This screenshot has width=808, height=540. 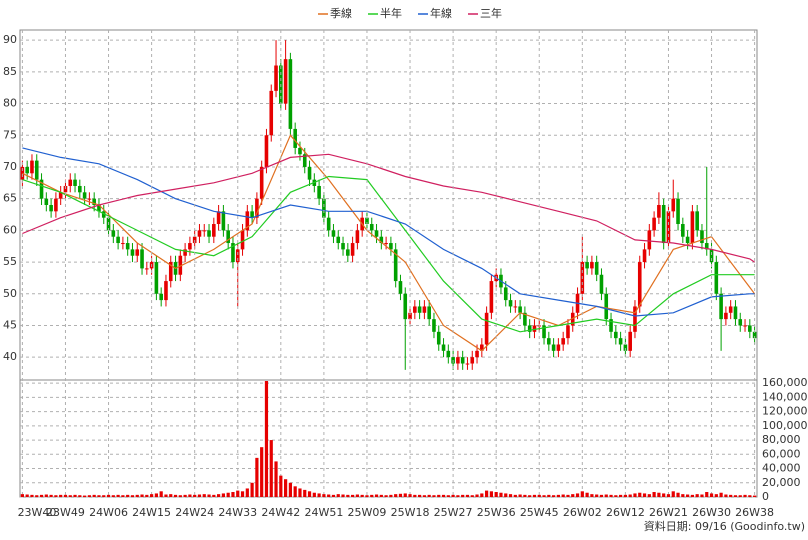 What do you see at coordinates (785, 396) in the screenshot?
I see `y2-tick-label: 140,000` at bounding box center [785, 396].